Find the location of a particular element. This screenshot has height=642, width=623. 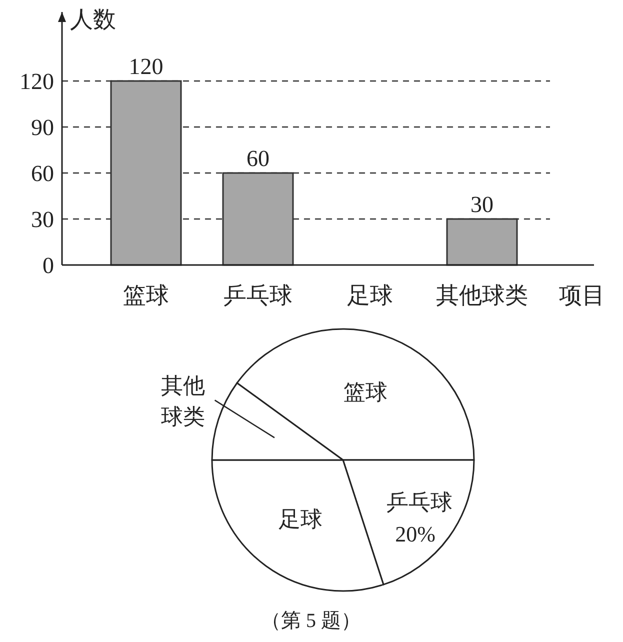

y-tick-label: 0 is located at coordinates (48, 265).